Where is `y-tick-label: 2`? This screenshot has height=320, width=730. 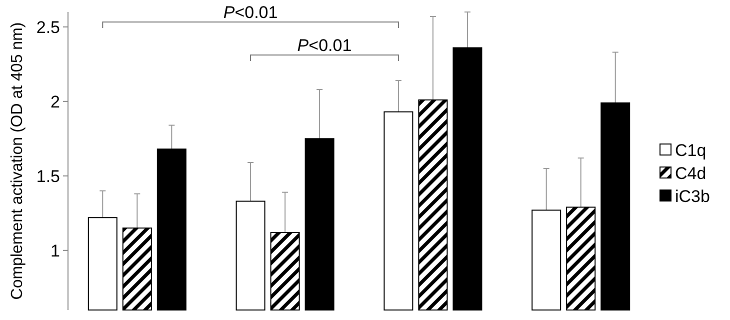
y-tick-label: 2 is located at coordinates (55, 102).